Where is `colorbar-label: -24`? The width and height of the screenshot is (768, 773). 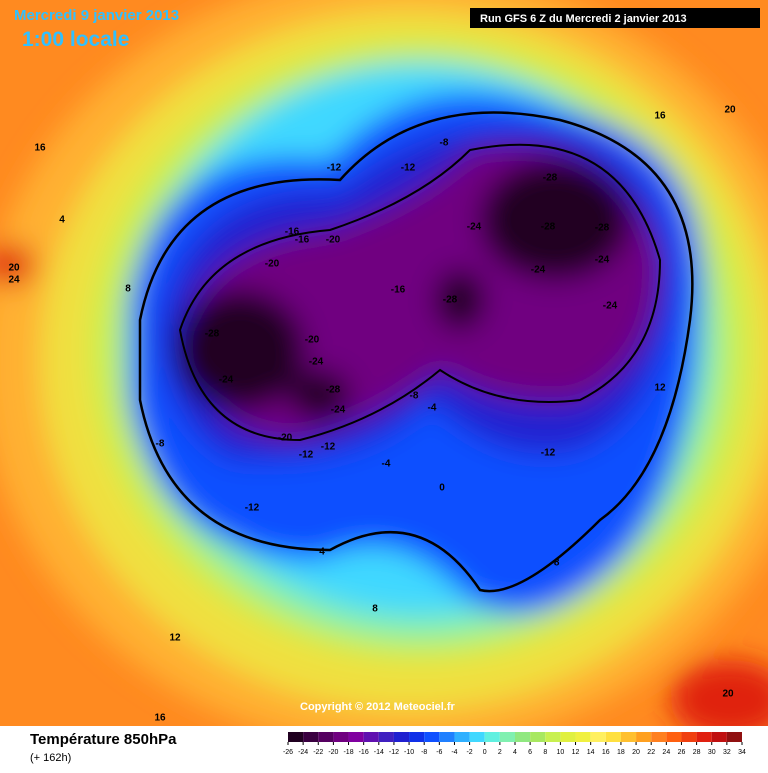 colorbar-label: -24 is located at coordinates (303, 752).